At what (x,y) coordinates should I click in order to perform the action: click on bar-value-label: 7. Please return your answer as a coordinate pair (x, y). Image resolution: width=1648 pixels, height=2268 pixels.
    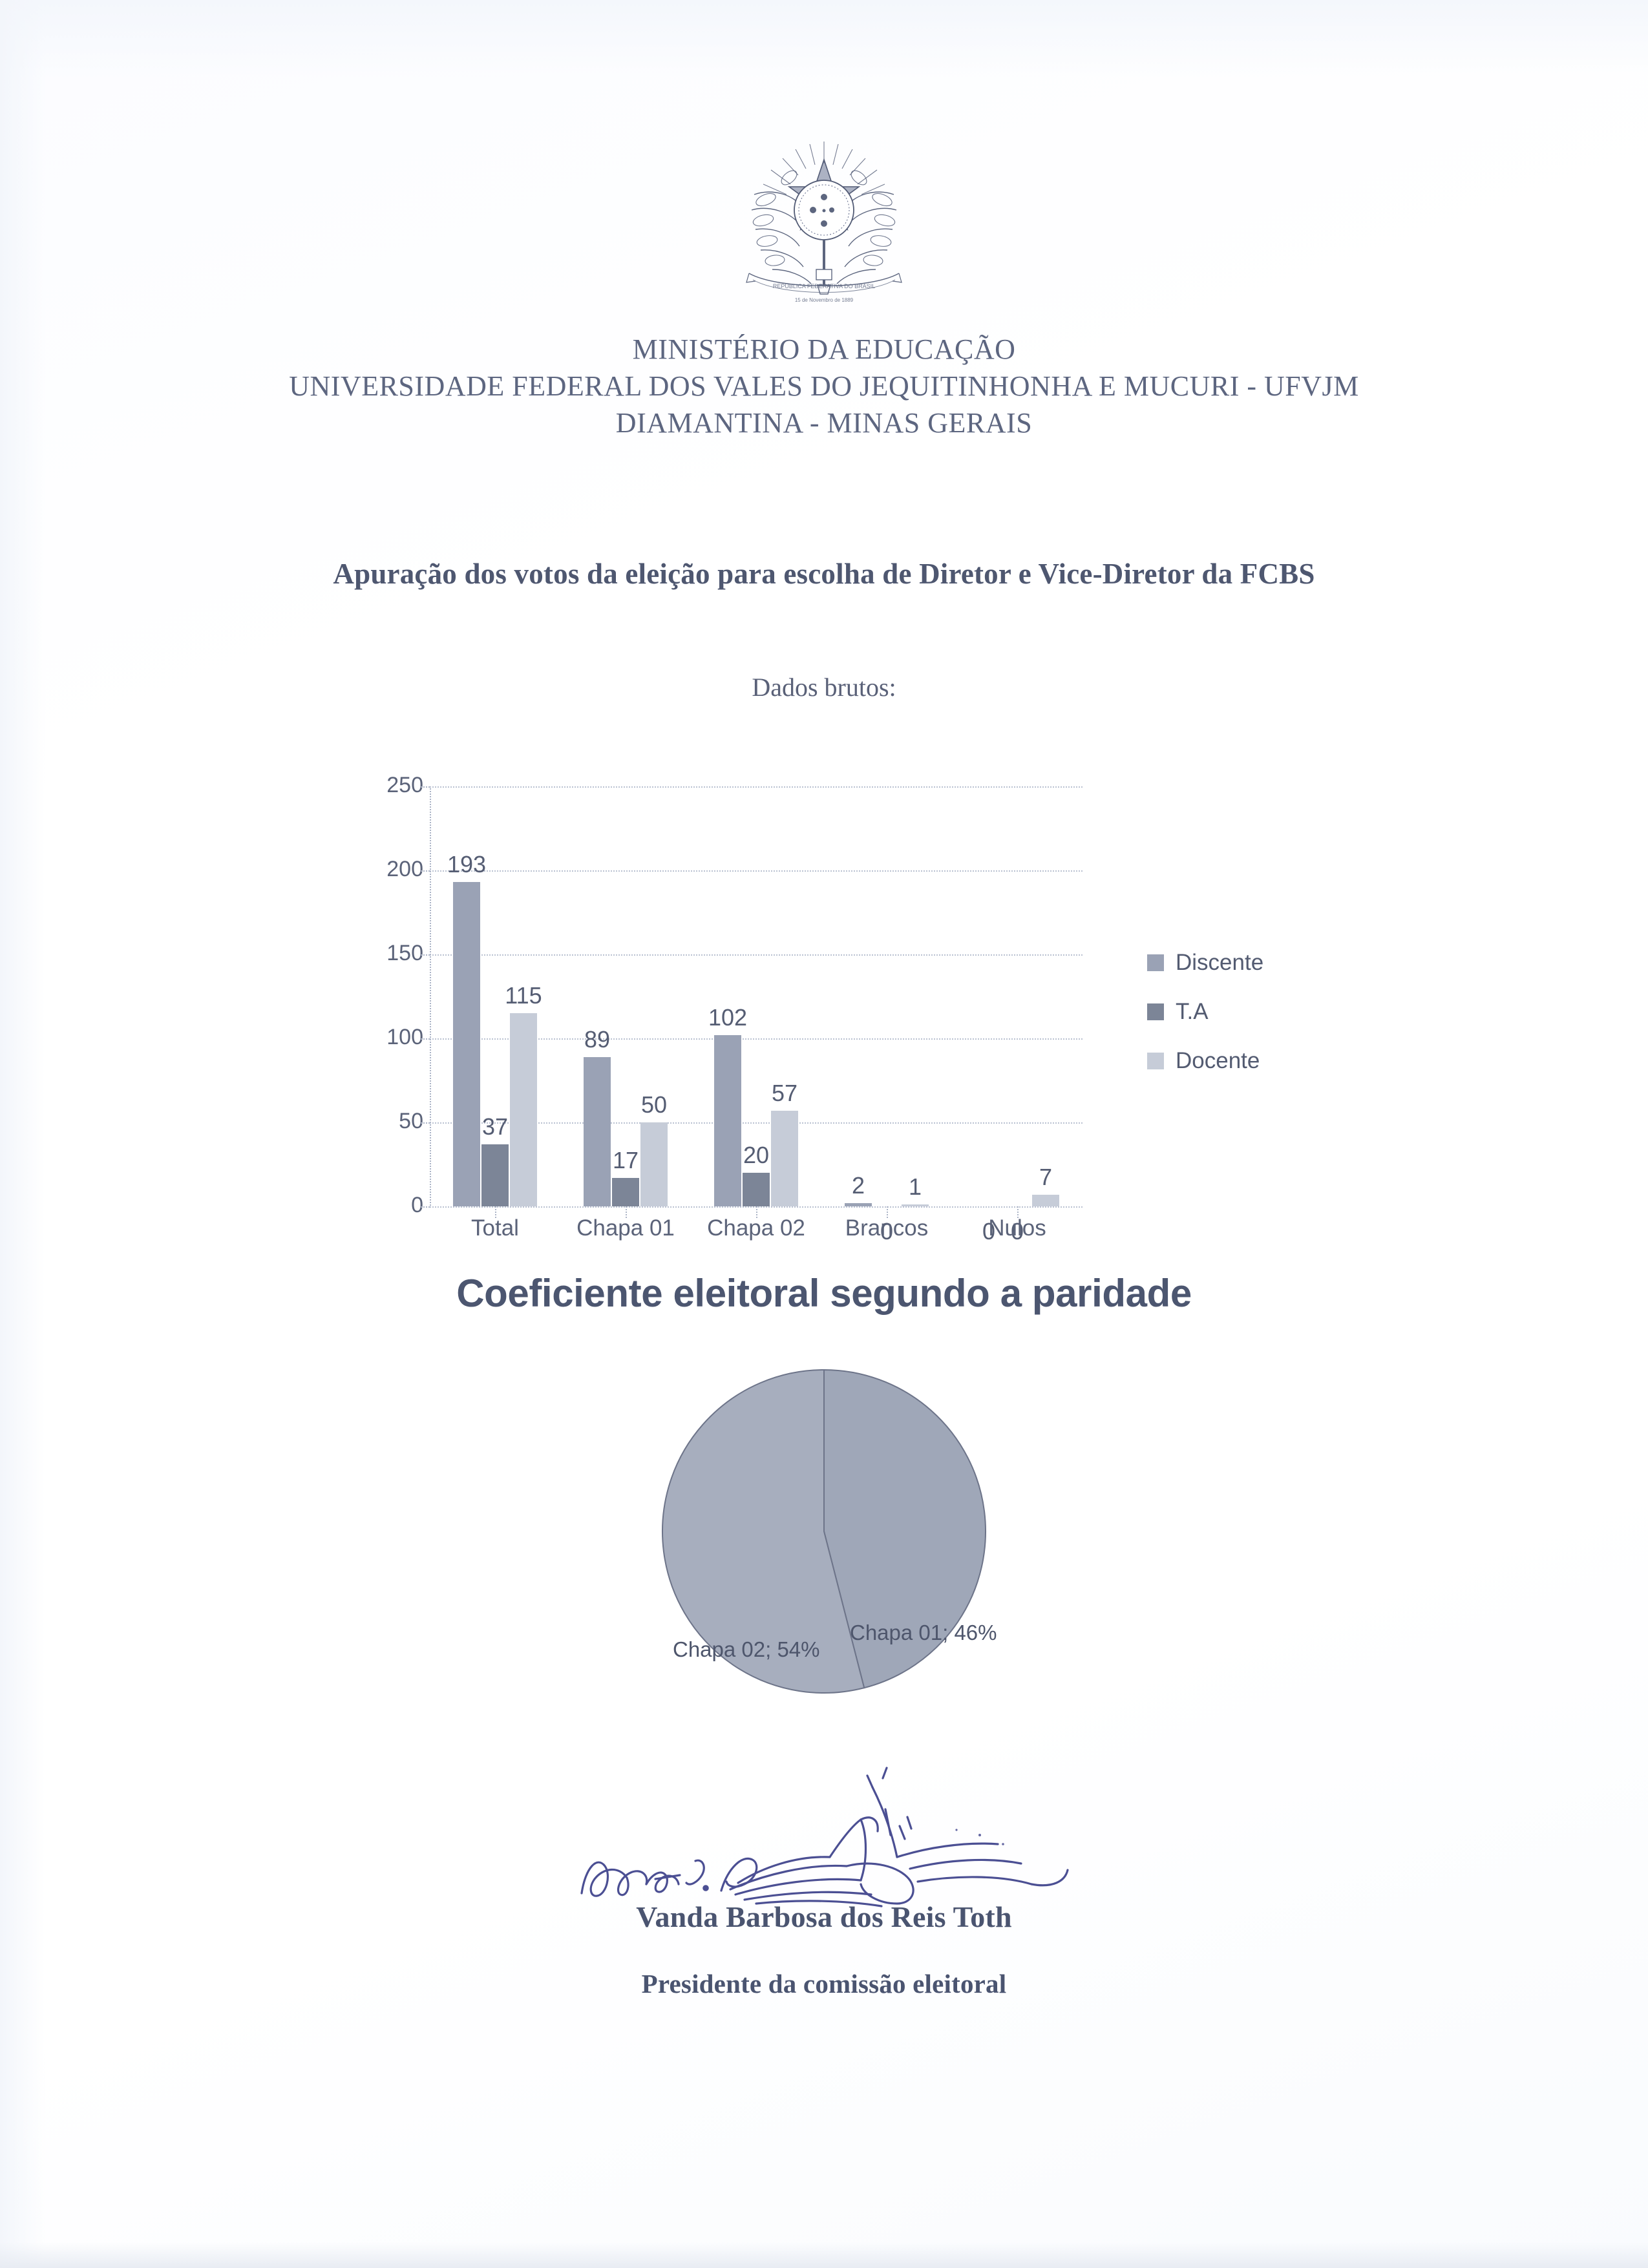
    Looking at the image, I should click on (1046, 1177).